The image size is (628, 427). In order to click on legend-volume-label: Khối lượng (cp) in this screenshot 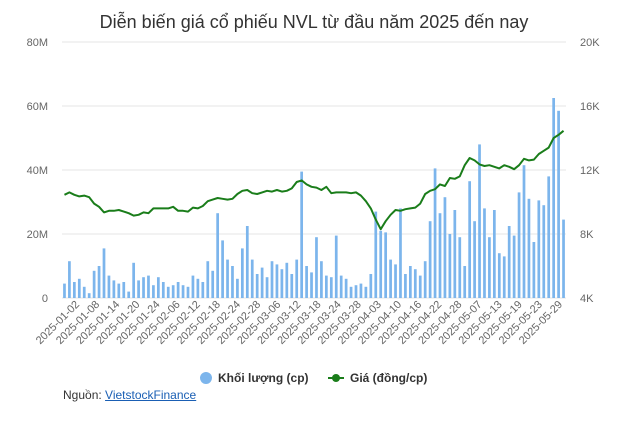, I will do `click(263, 378)`.